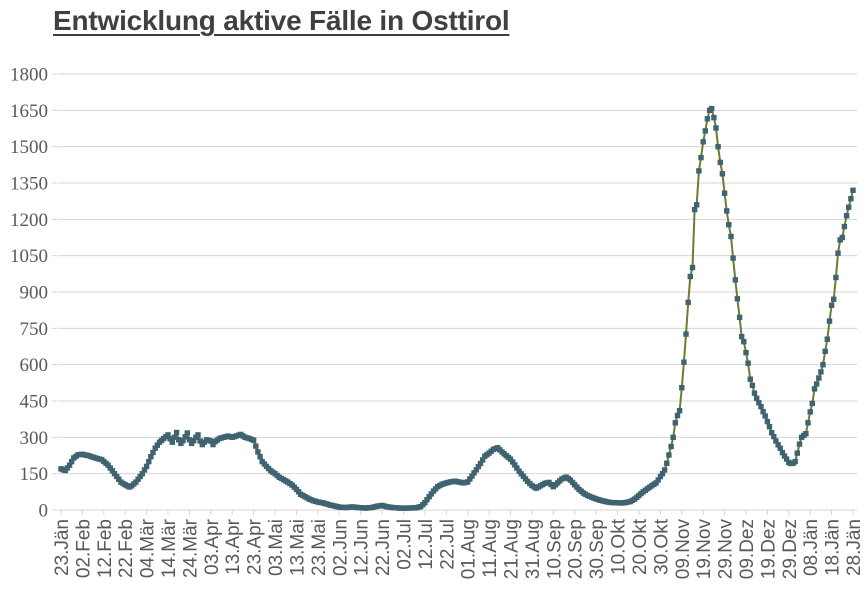 The image size is (865, 595). What do you see at coordinates (704, 549) in the screenshot?
I see `x-tick-label: 19.Nov` at bounding box center [704, 549].